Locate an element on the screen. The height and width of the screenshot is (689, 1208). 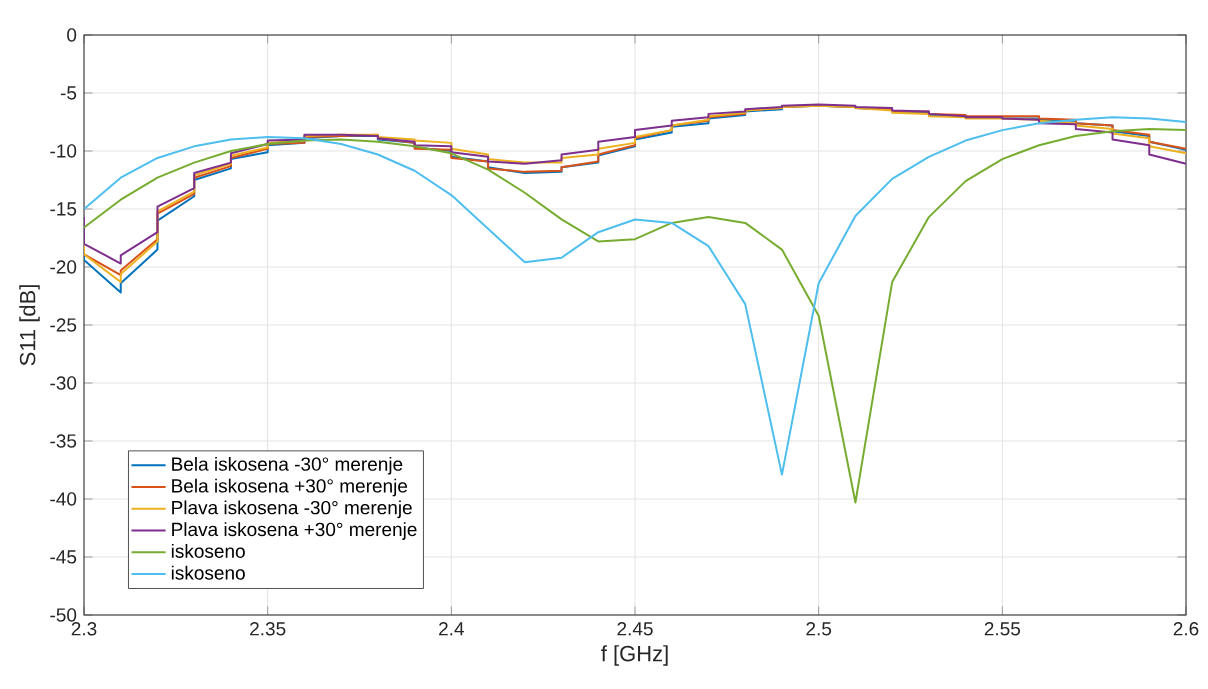
y-tick-label: -40 is located at coordinates (63, 499).